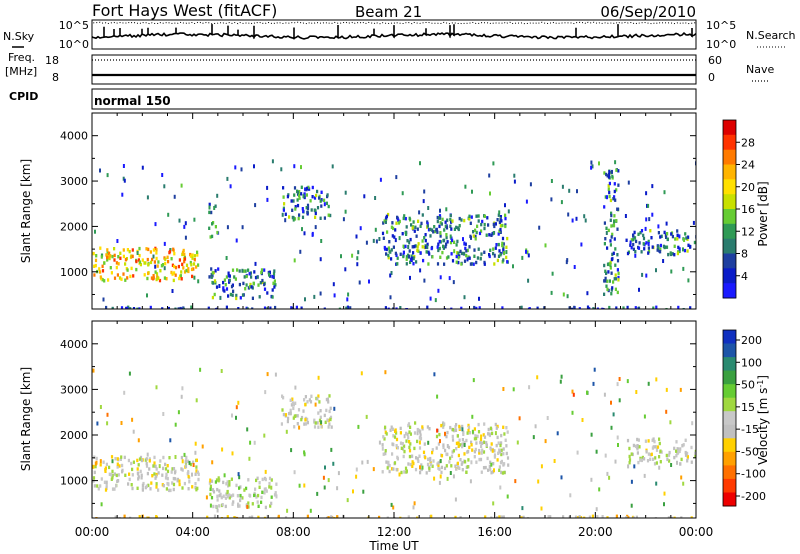 The image size is (800, 554). I want to click on freq-tick-bottom: 8, so click(55, 77).